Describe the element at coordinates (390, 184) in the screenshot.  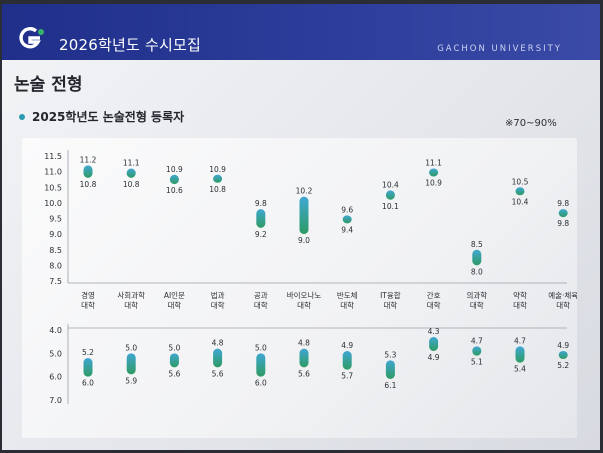
I see `upper-high-label: 10.4` at that location.